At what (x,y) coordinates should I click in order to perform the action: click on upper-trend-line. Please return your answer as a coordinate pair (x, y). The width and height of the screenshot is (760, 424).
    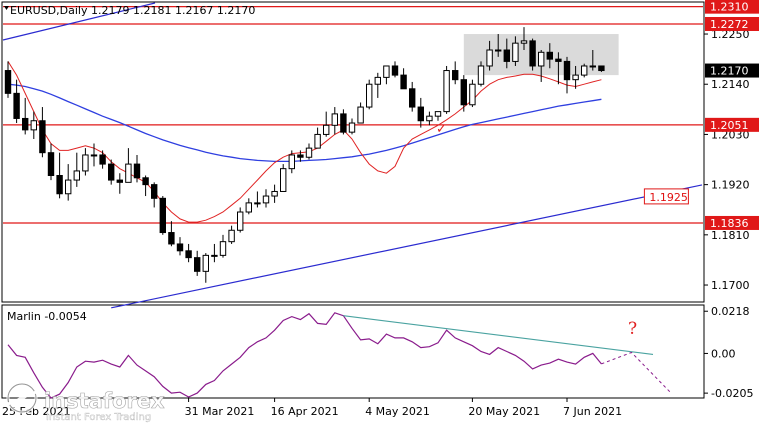
    Looking at the image, I should click on (79, 21).